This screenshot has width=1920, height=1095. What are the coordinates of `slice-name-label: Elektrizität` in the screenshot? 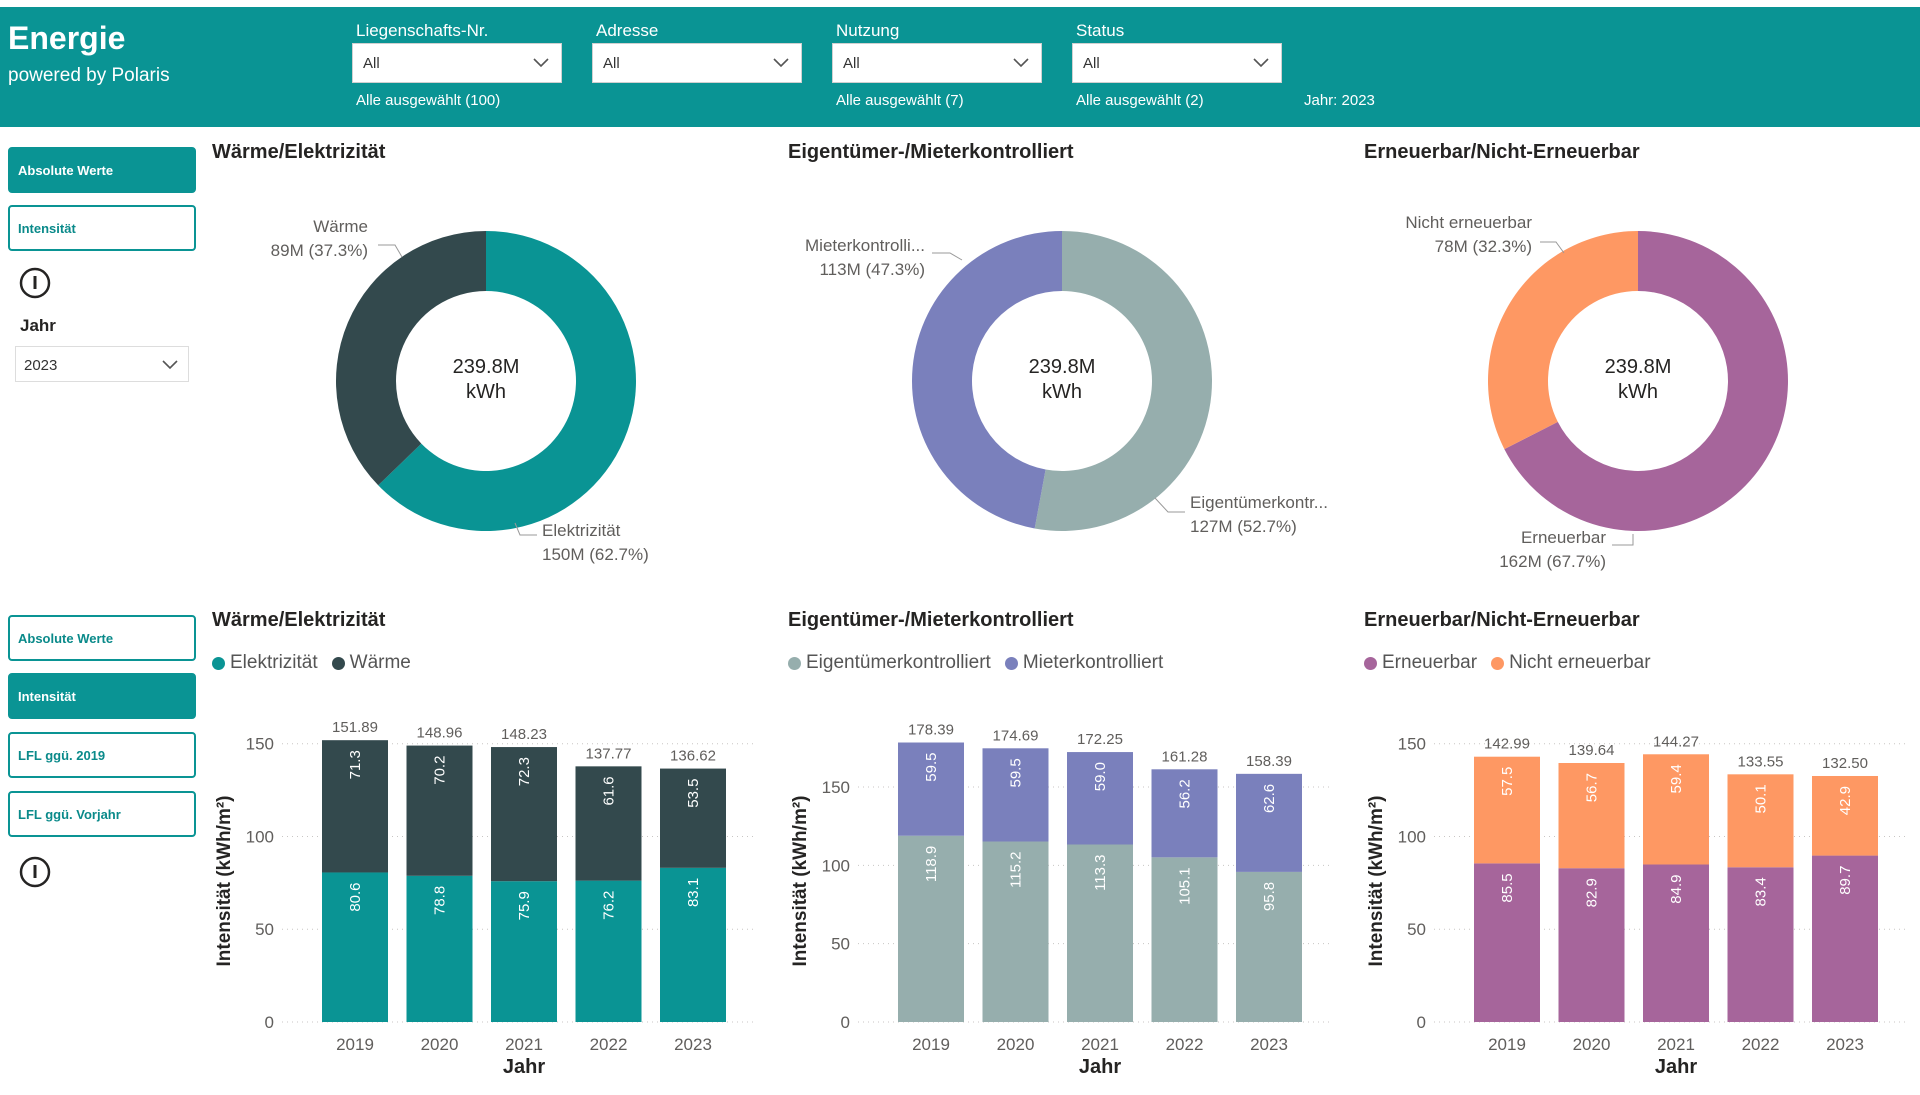 It's located at (581, 530).